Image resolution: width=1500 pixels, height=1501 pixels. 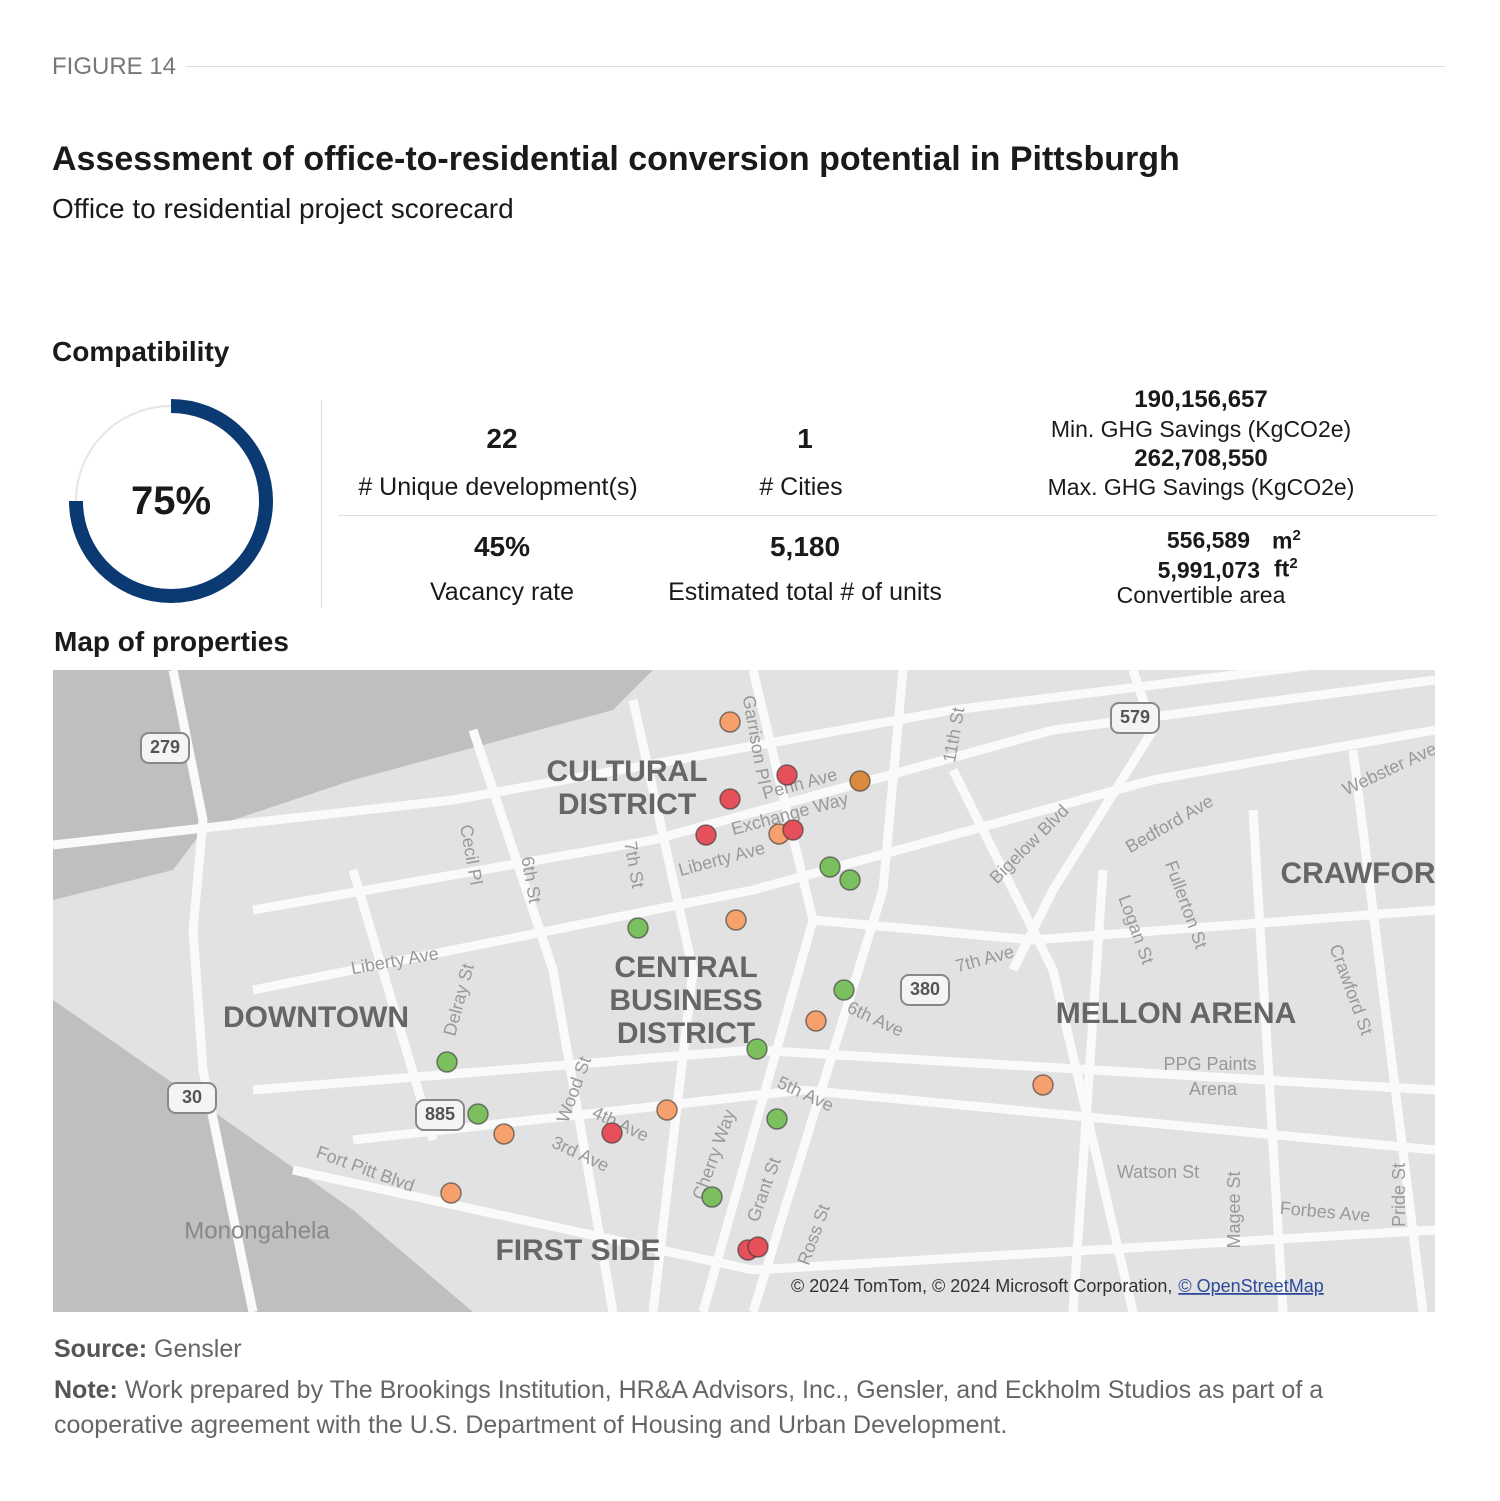 What do you see at coordinates (498, 487) in the screenshot?
I see `metric-label: # Unique development(s)` at bounding box center [498, 487].